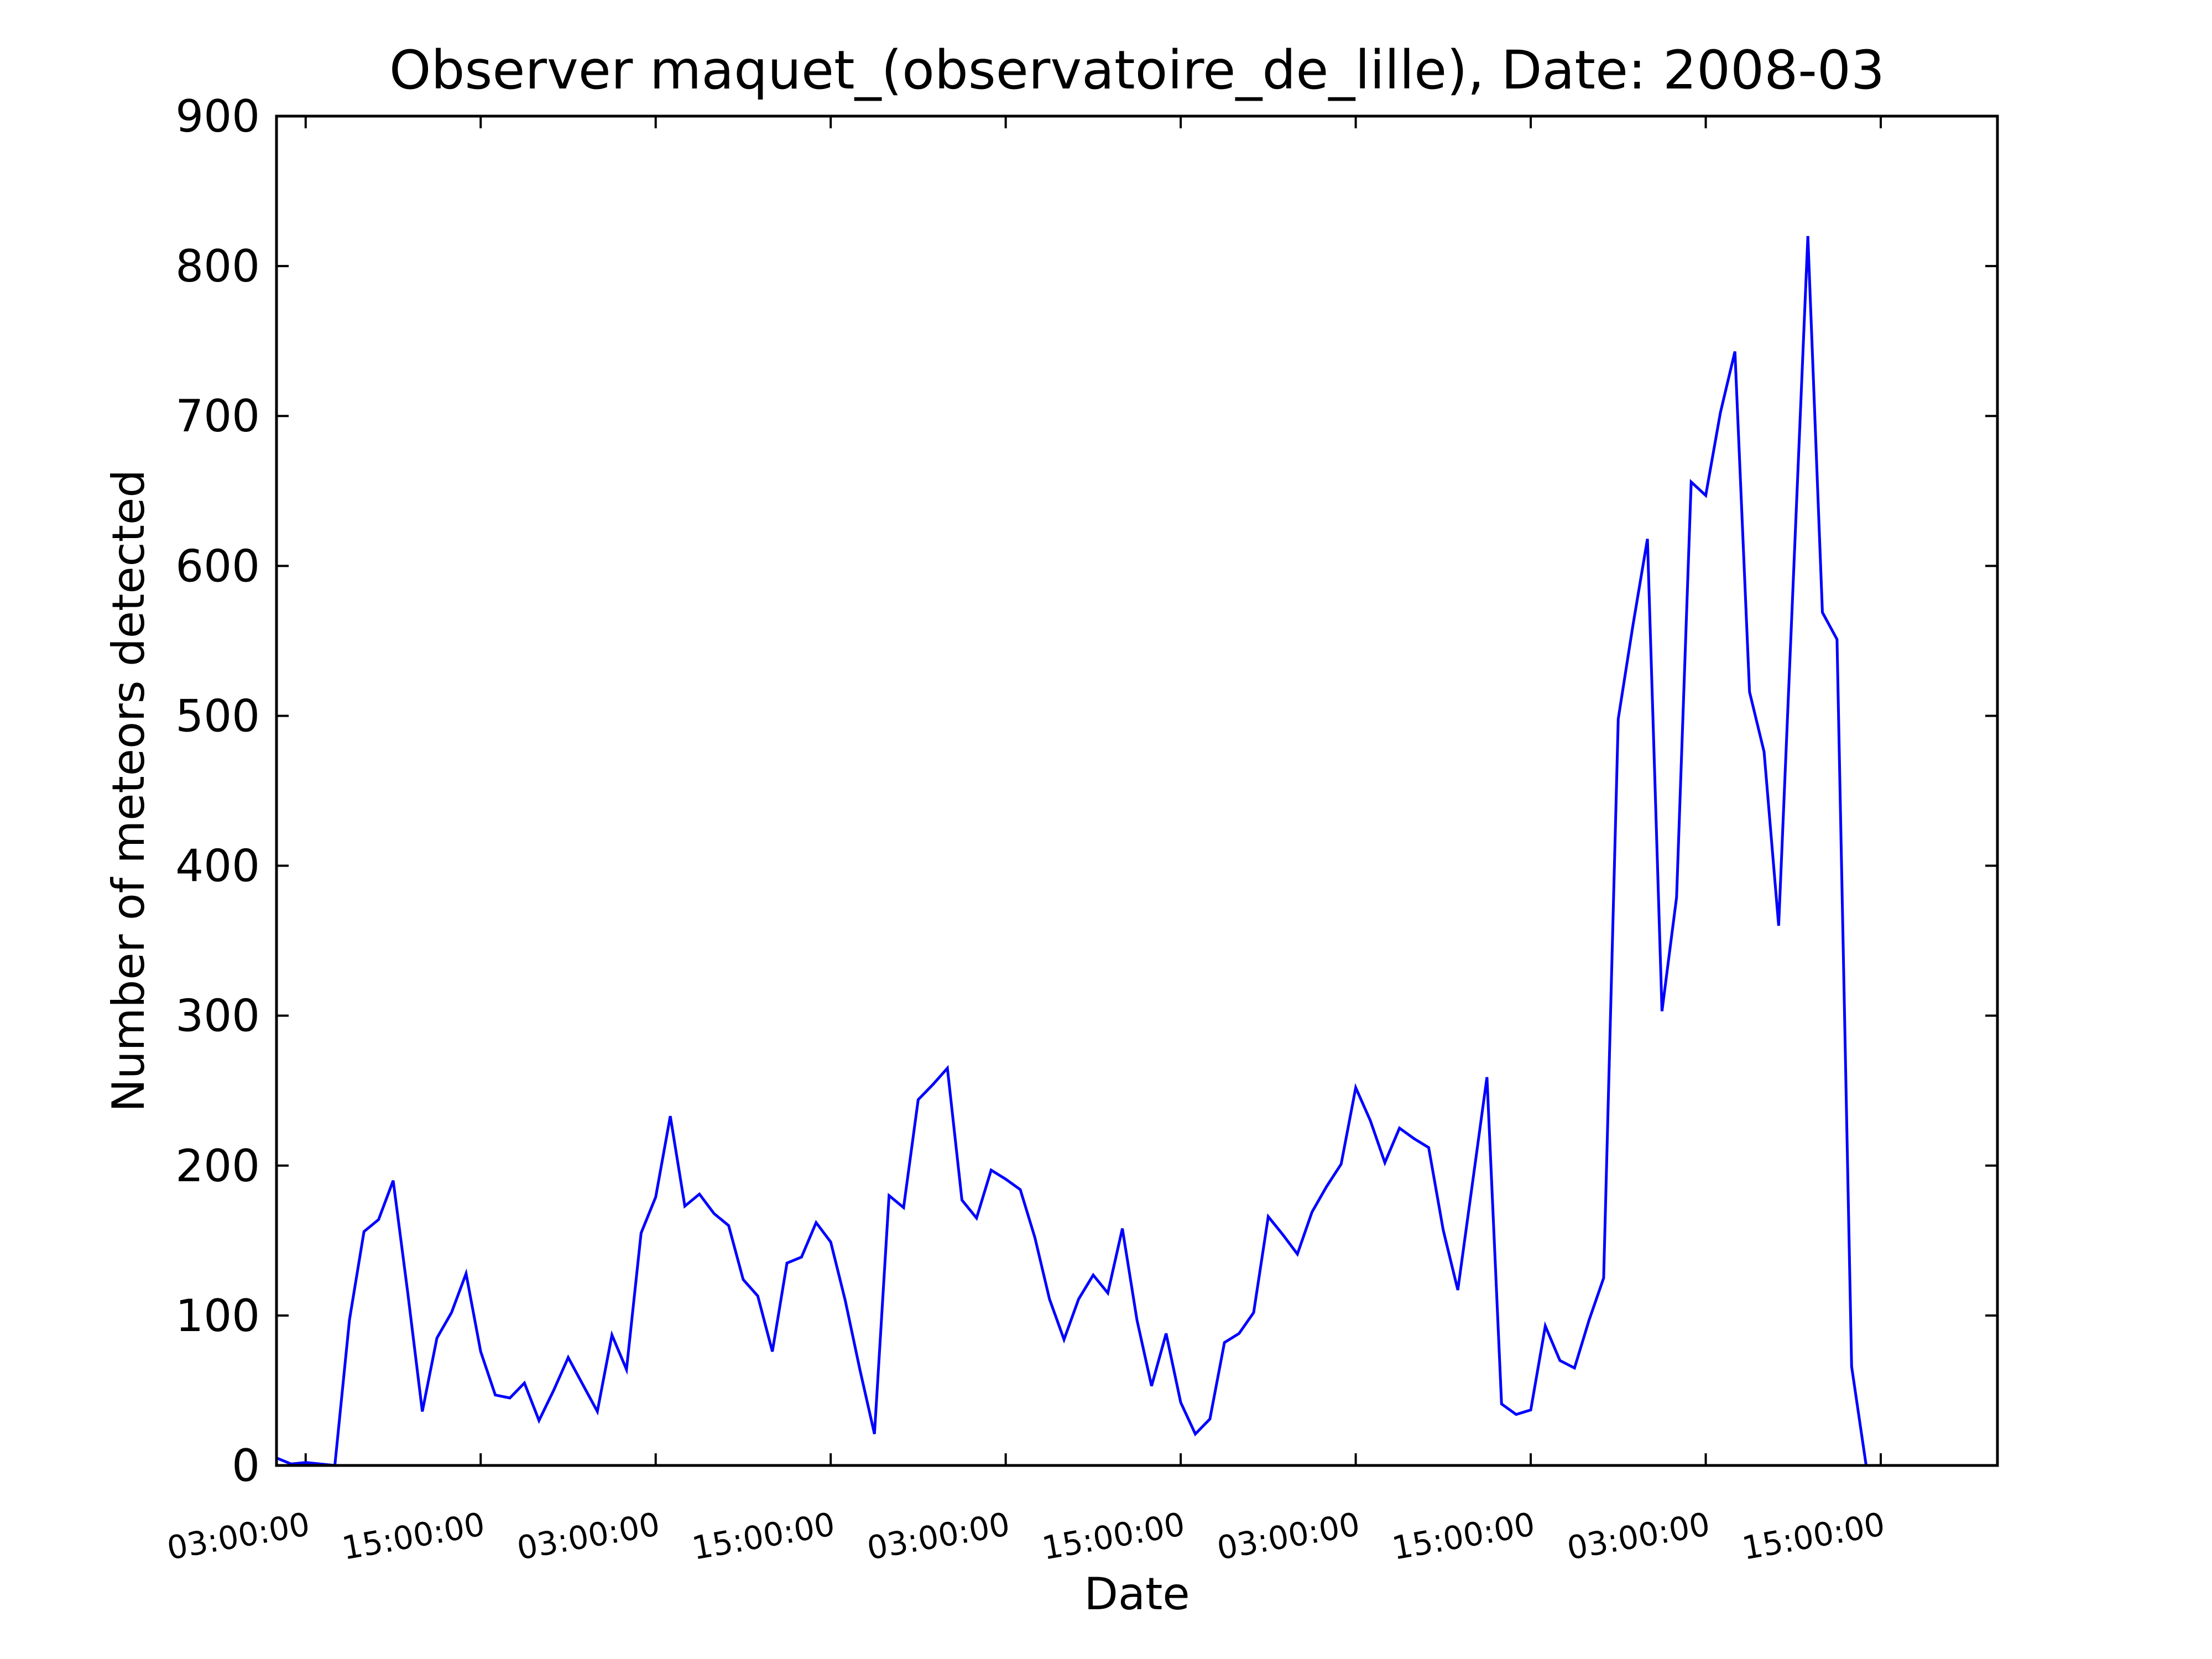  Describe the element at coordinates (218, 267) in the screenshot. I see `y-tick-label: 800` at that location.